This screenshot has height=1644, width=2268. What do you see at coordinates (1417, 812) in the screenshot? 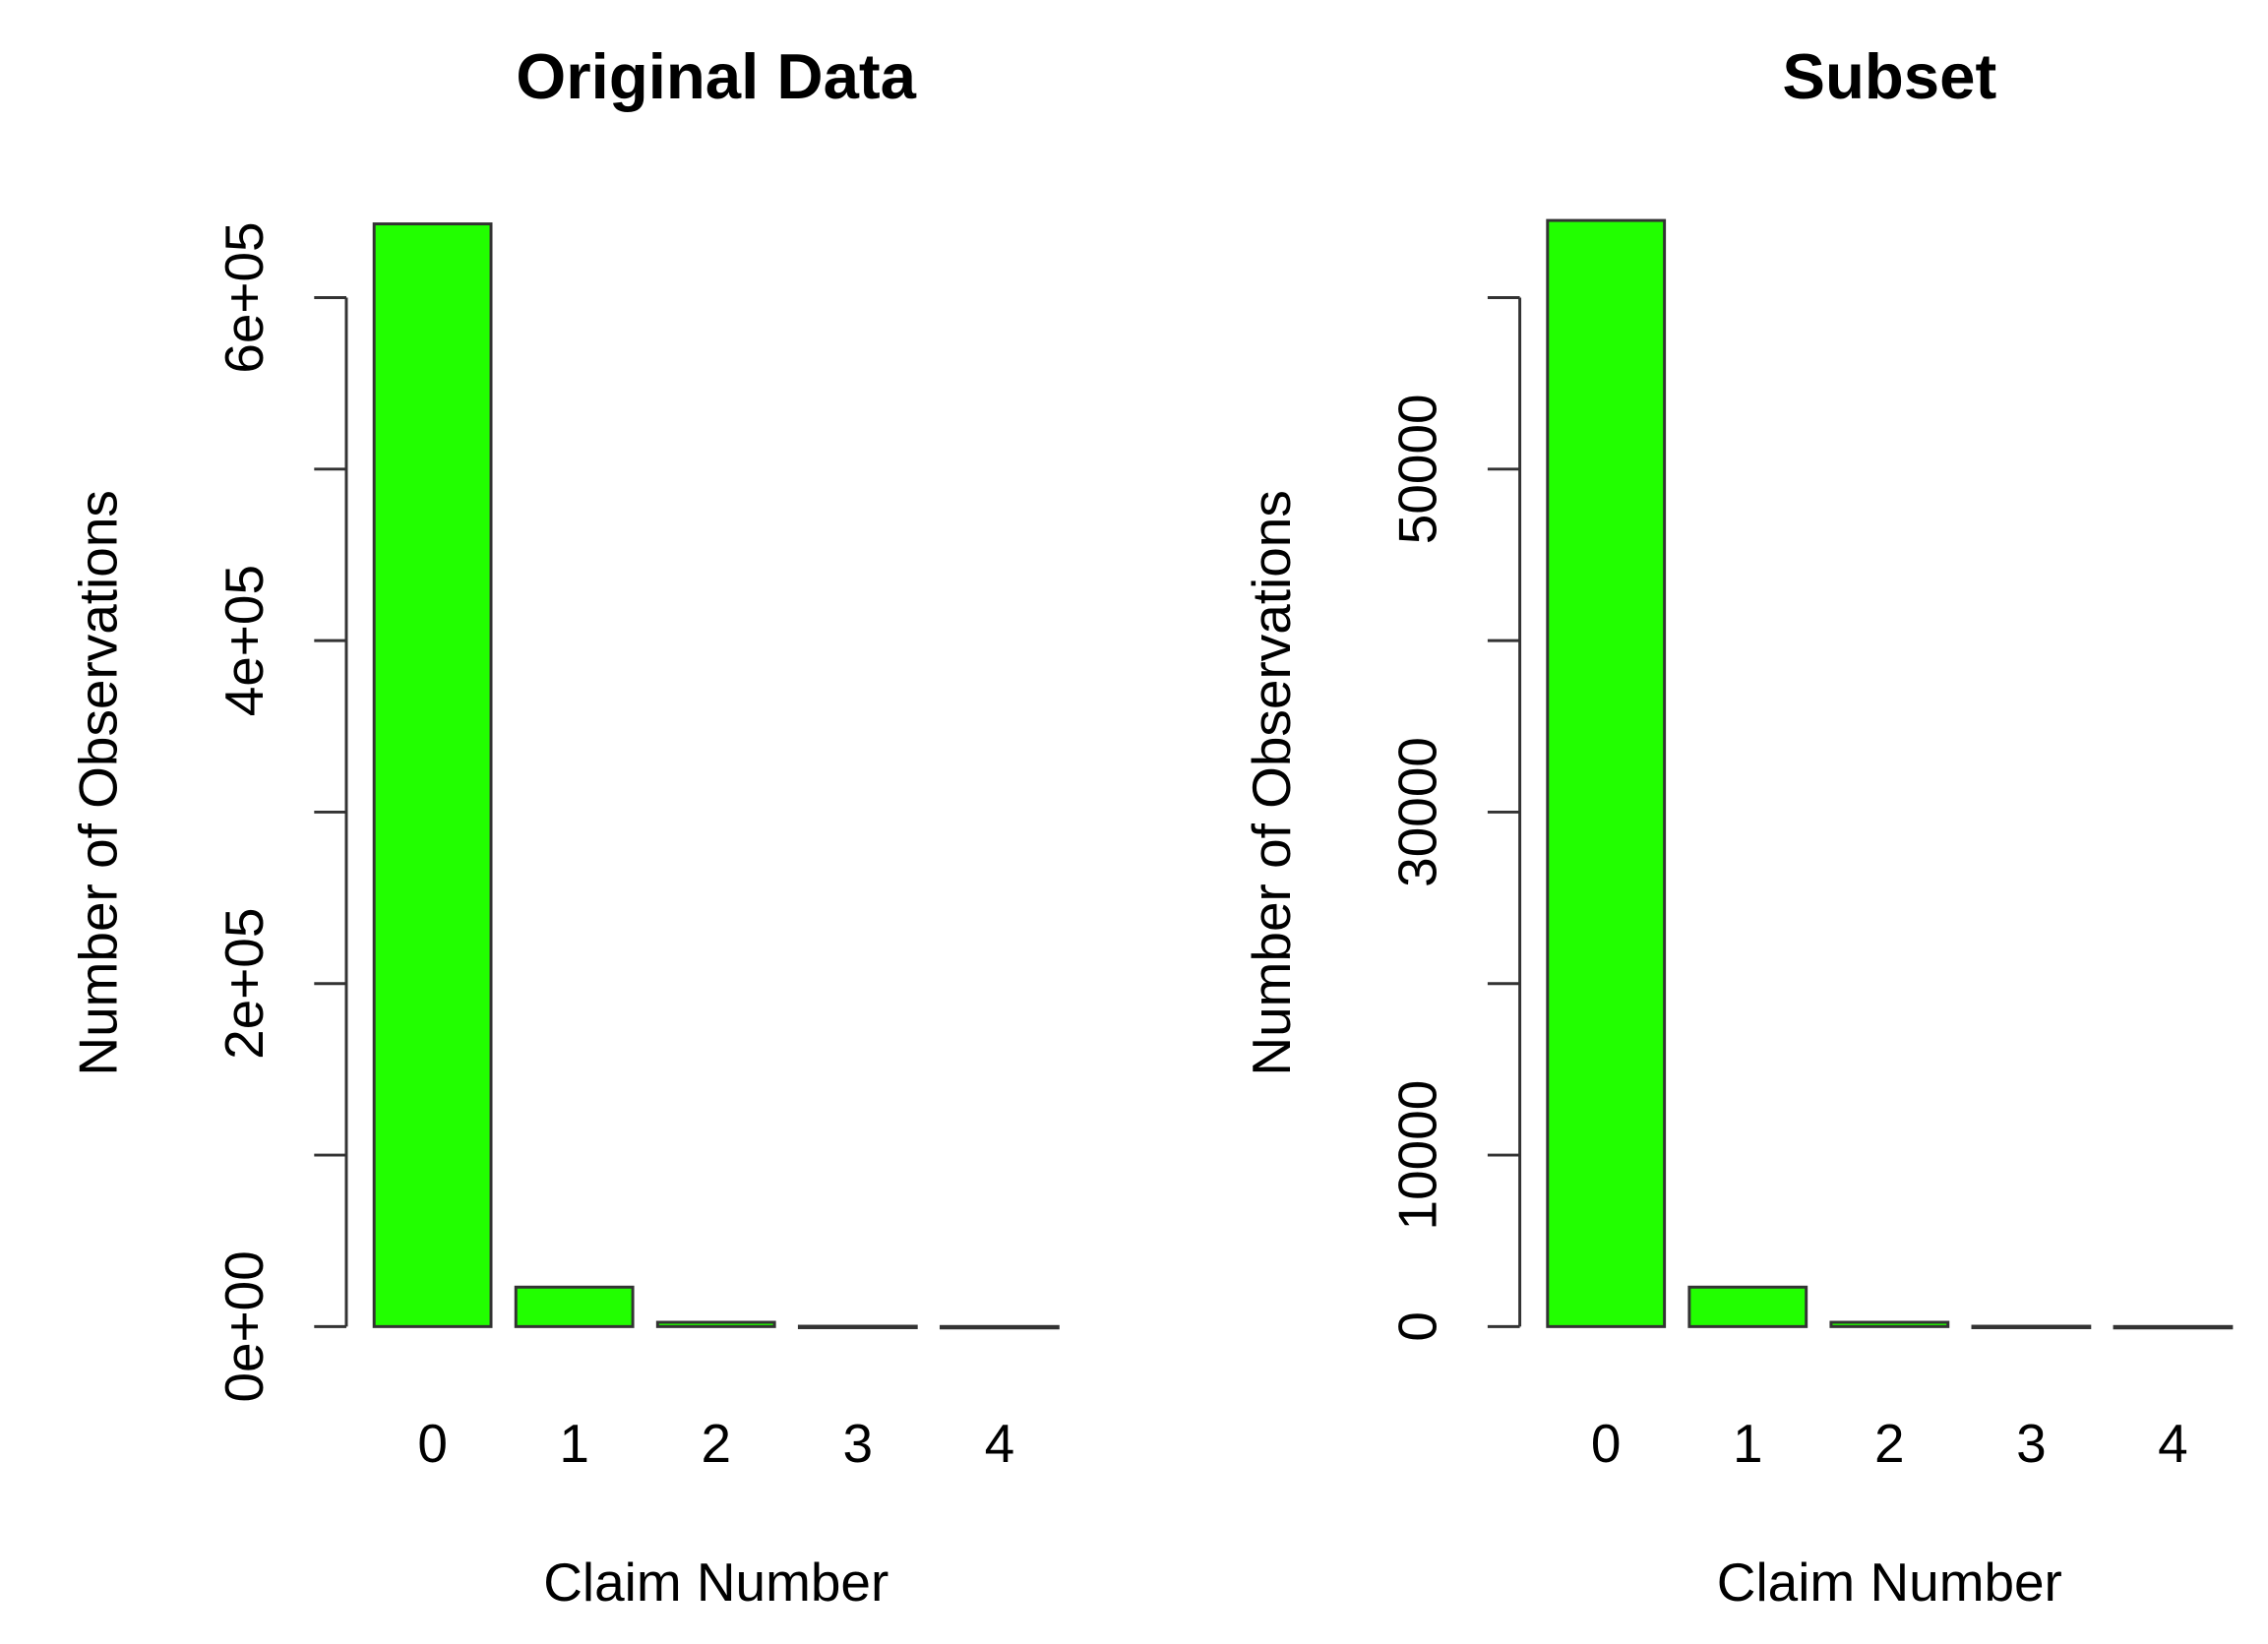
I see `y-tick-label: 30000` at bounding box center [1417, 812].